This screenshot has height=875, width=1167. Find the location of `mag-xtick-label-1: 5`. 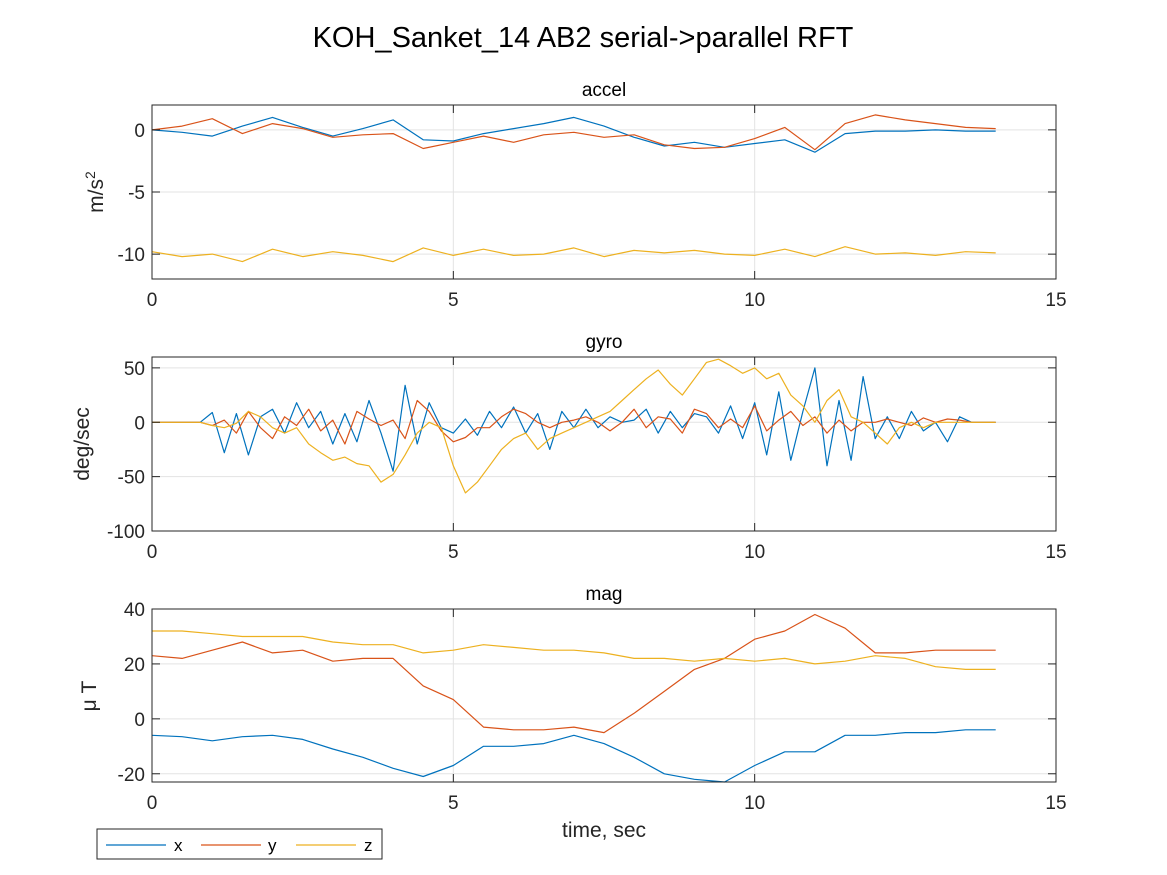

mag-xtick-label-1: 5 is located at coordinates (453, 803).